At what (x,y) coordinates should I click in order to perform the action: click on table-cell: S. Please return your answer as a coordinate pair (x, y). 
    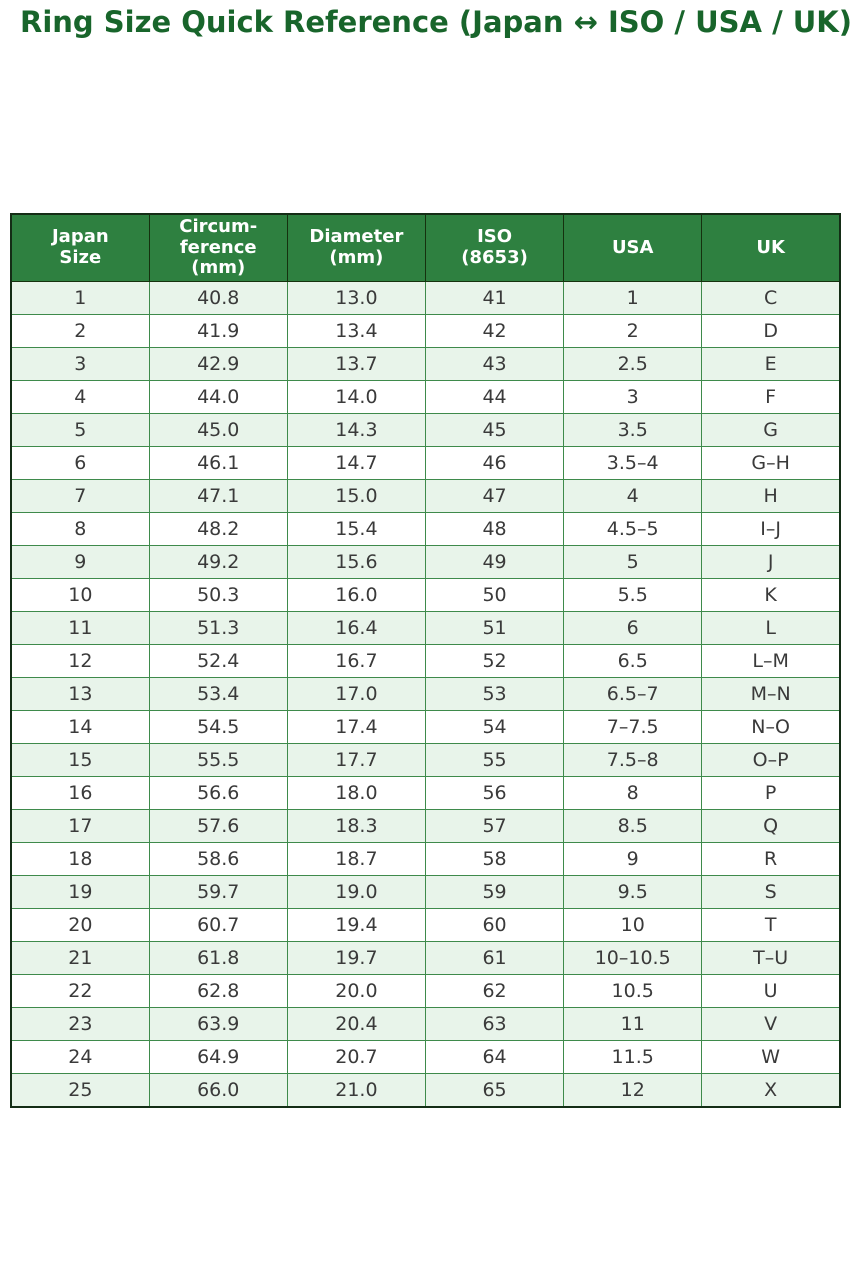
    Looking at the image, I should click on (771, 892).